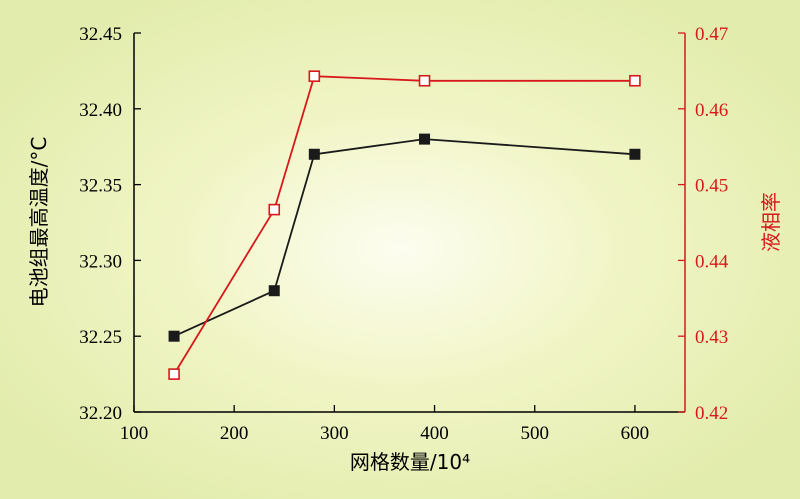 The width and height of the screenshot is (800, 499). What do you see at coordinates (100, 413) in the screenshot?
I see `y-left-tick-label: 32.20` at bounding box center [100, 413].